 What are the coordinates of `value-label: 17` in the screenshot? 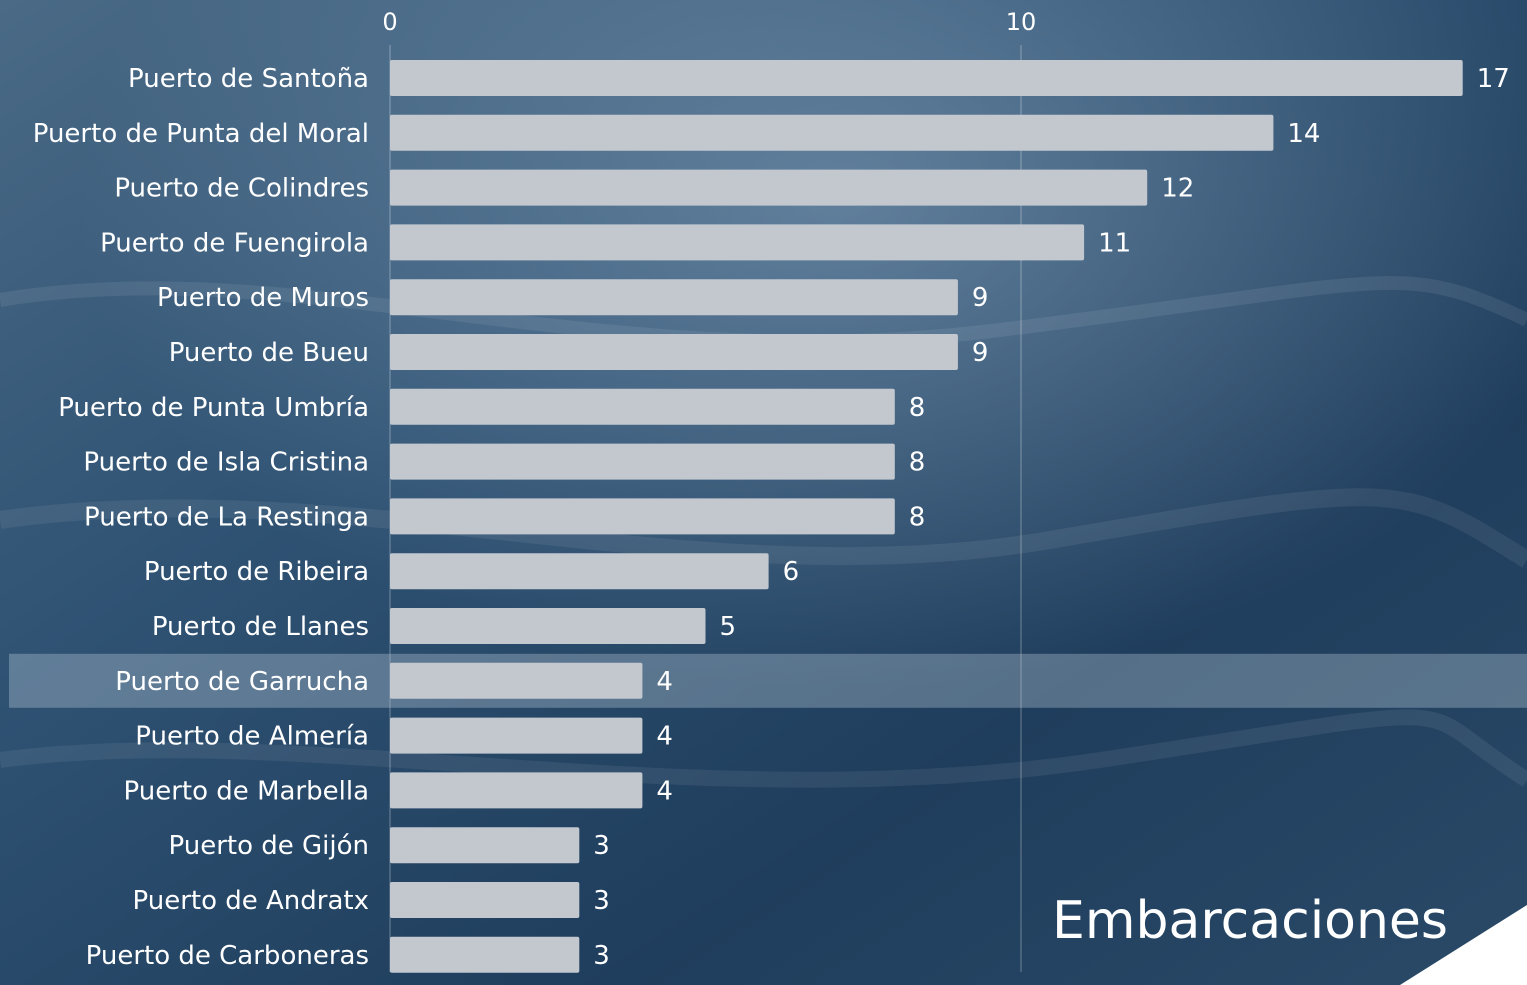 It's located at (1493, 79).